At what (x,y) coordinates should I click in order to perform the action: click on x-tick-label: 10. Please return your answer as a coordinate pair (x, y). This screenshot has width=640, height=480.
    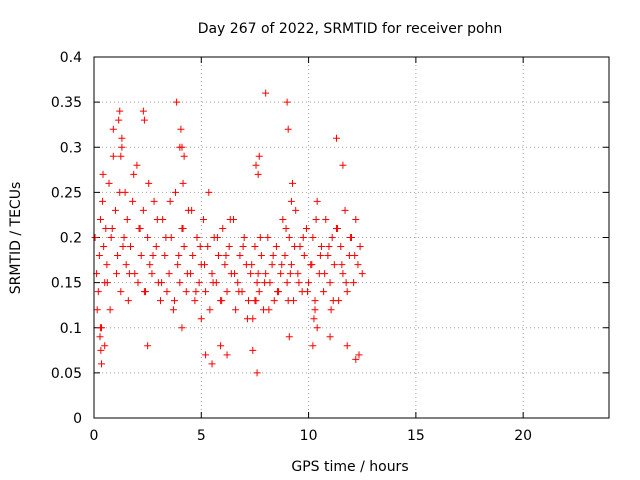
    Looking at the image, I should click on (309, 436).